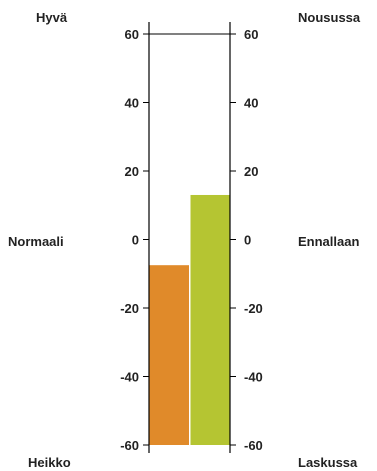 Image resolution: width=377 pixels, height=471 pixels. I want to click on right-tick-label: 20, so click(251, 171).